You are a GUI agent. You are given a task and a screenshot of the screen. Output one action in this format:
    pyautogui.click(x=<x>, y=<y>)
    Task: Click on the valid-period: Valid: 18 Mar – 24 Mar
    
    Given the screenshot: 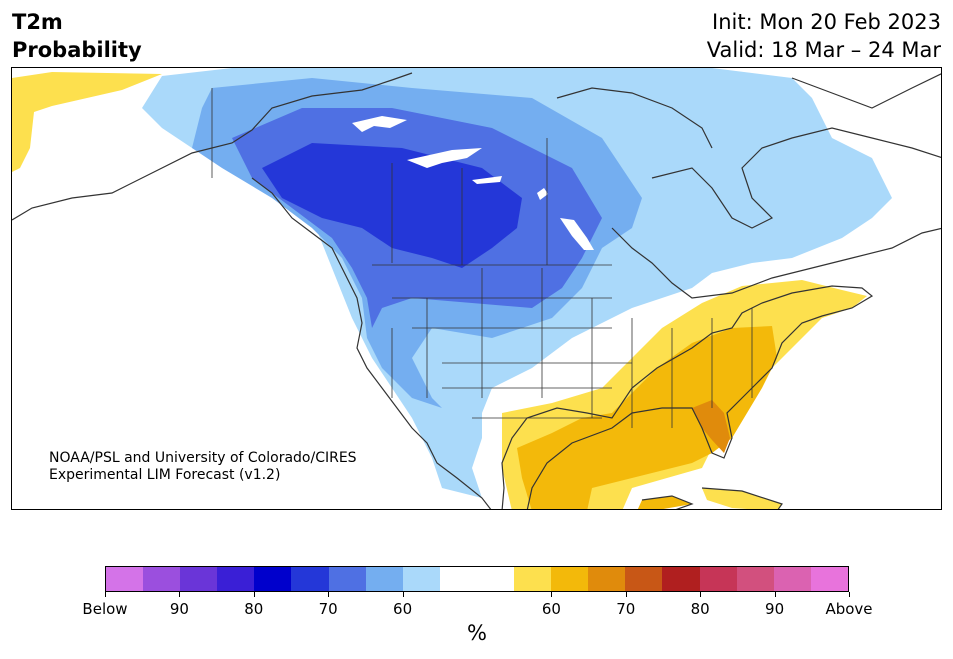 What is the action you would take?
    pyautogui.click(x=823, y=50)
    